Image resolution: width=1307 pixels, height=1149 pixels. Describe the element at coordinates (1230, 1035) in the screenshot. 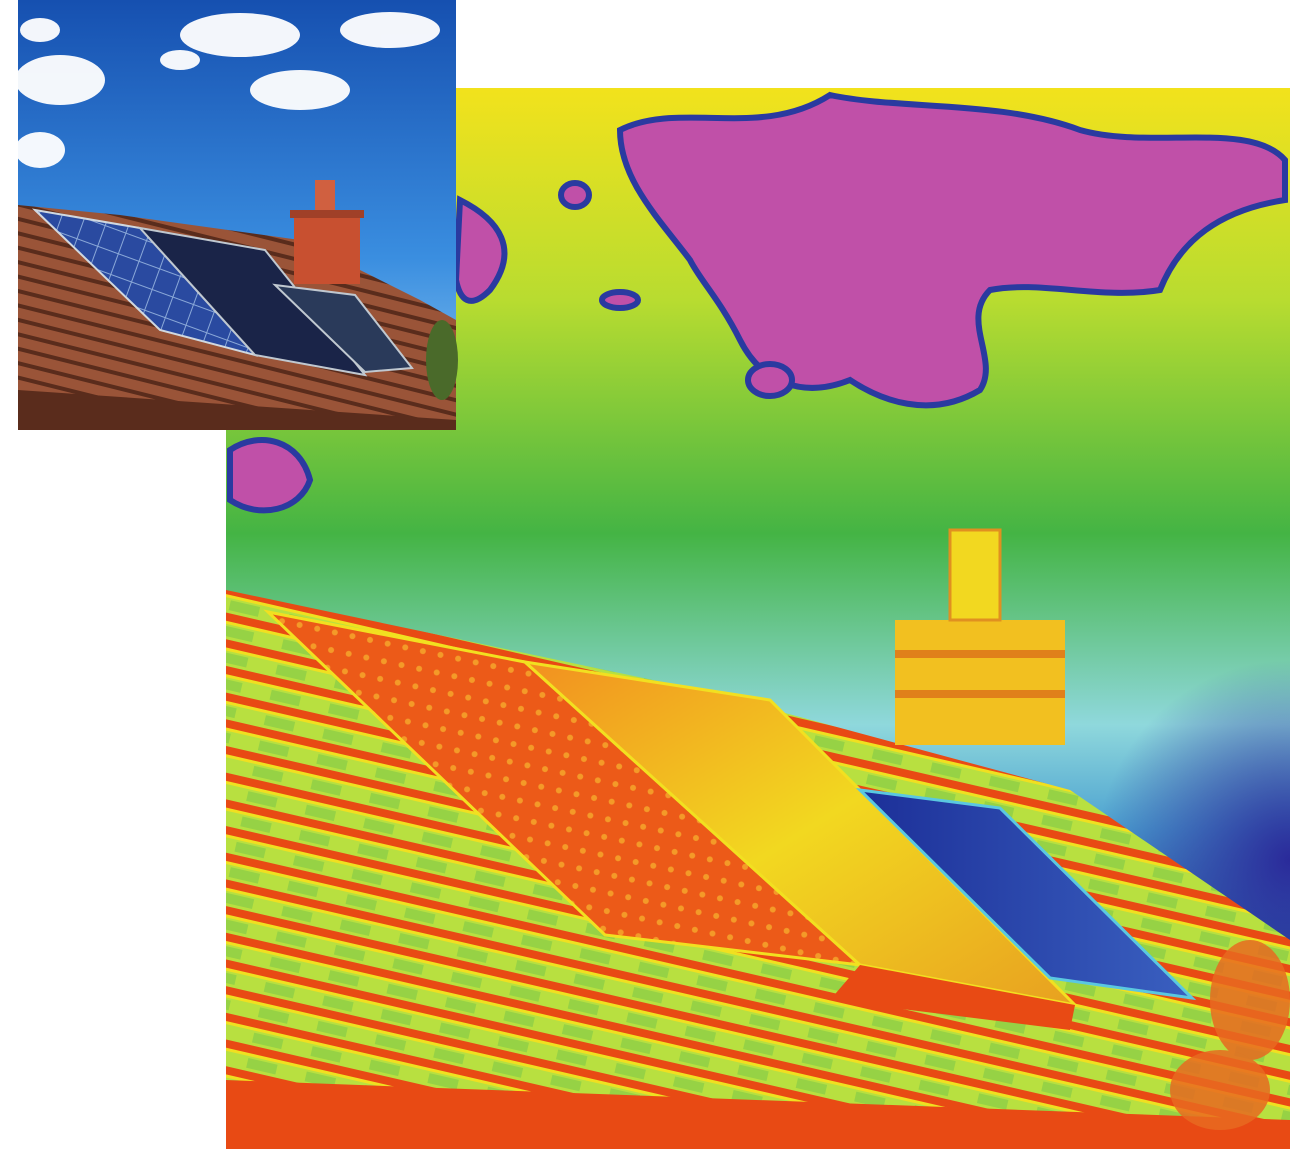

I see `tree` at that location.